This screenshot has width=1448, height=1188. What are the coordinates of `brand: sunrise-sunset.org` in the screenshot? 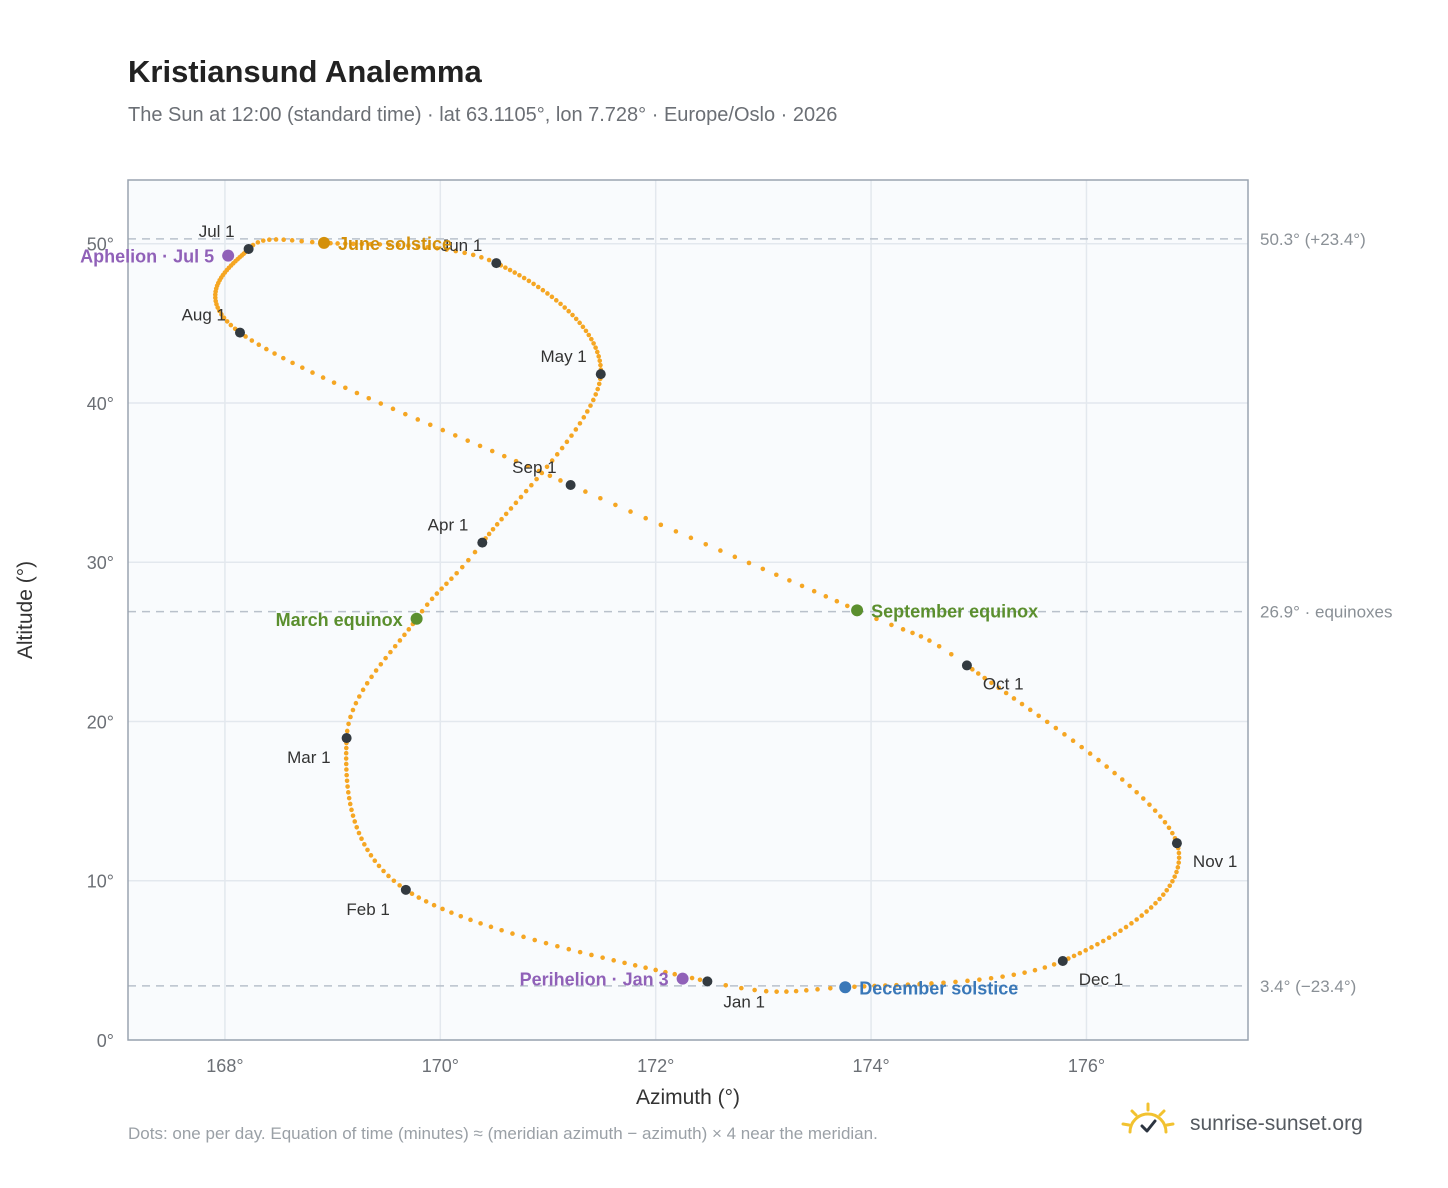 It's located at (1255, 1125).